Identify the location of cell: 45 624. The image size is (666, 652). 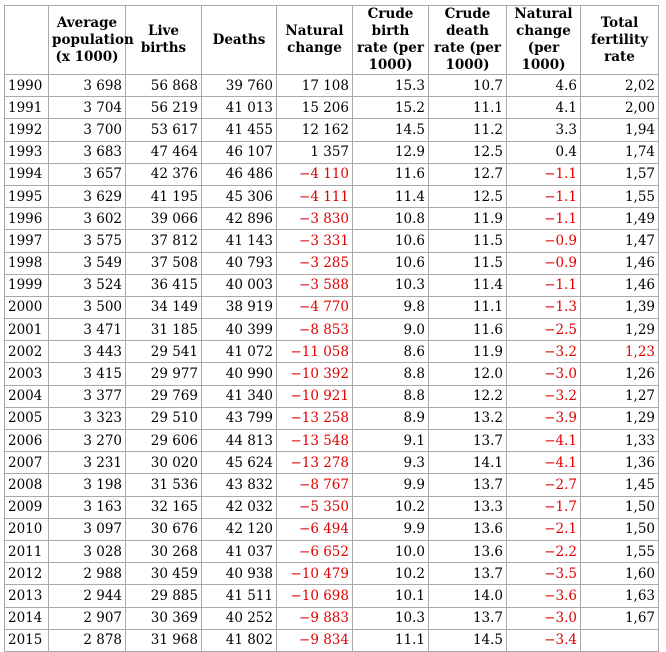
(239, 463).